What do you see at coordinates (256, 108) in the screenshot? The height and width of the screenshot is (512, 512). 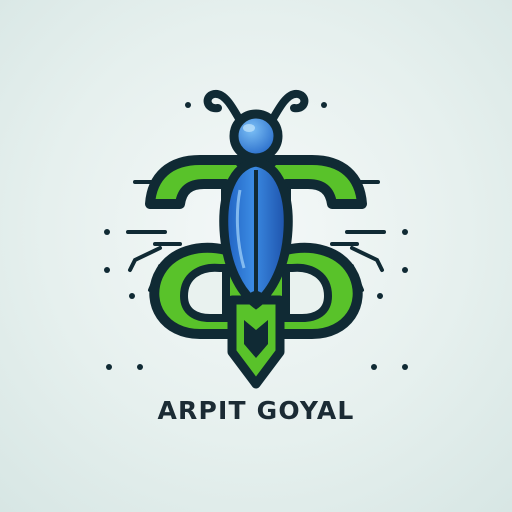 I see `antennae` at bounding box center [256, 108].